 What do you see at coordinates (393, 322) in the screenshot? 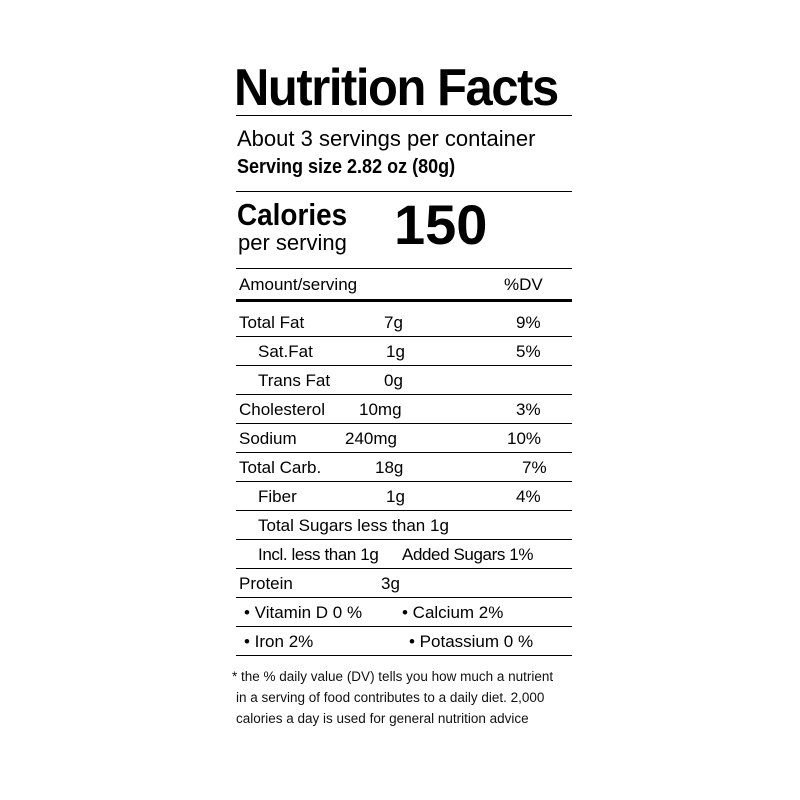
I see `nutrient-amount: 7g` at bounding box center [393, 322].